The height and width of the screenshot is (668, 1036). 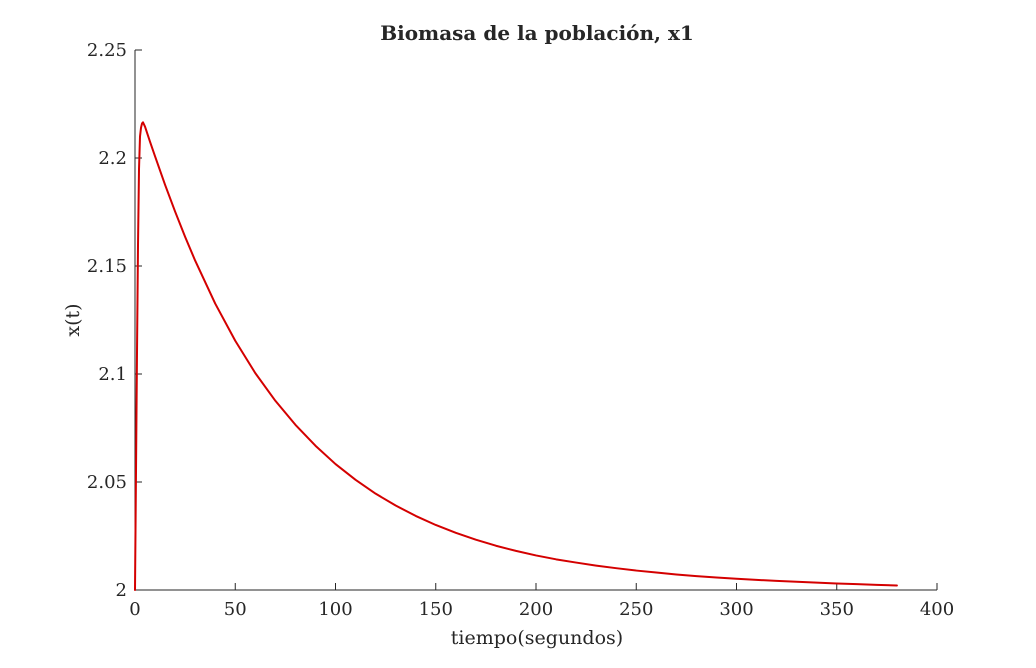 I want to click on y-tick-label: 2.05, so click(x=107, y=482).